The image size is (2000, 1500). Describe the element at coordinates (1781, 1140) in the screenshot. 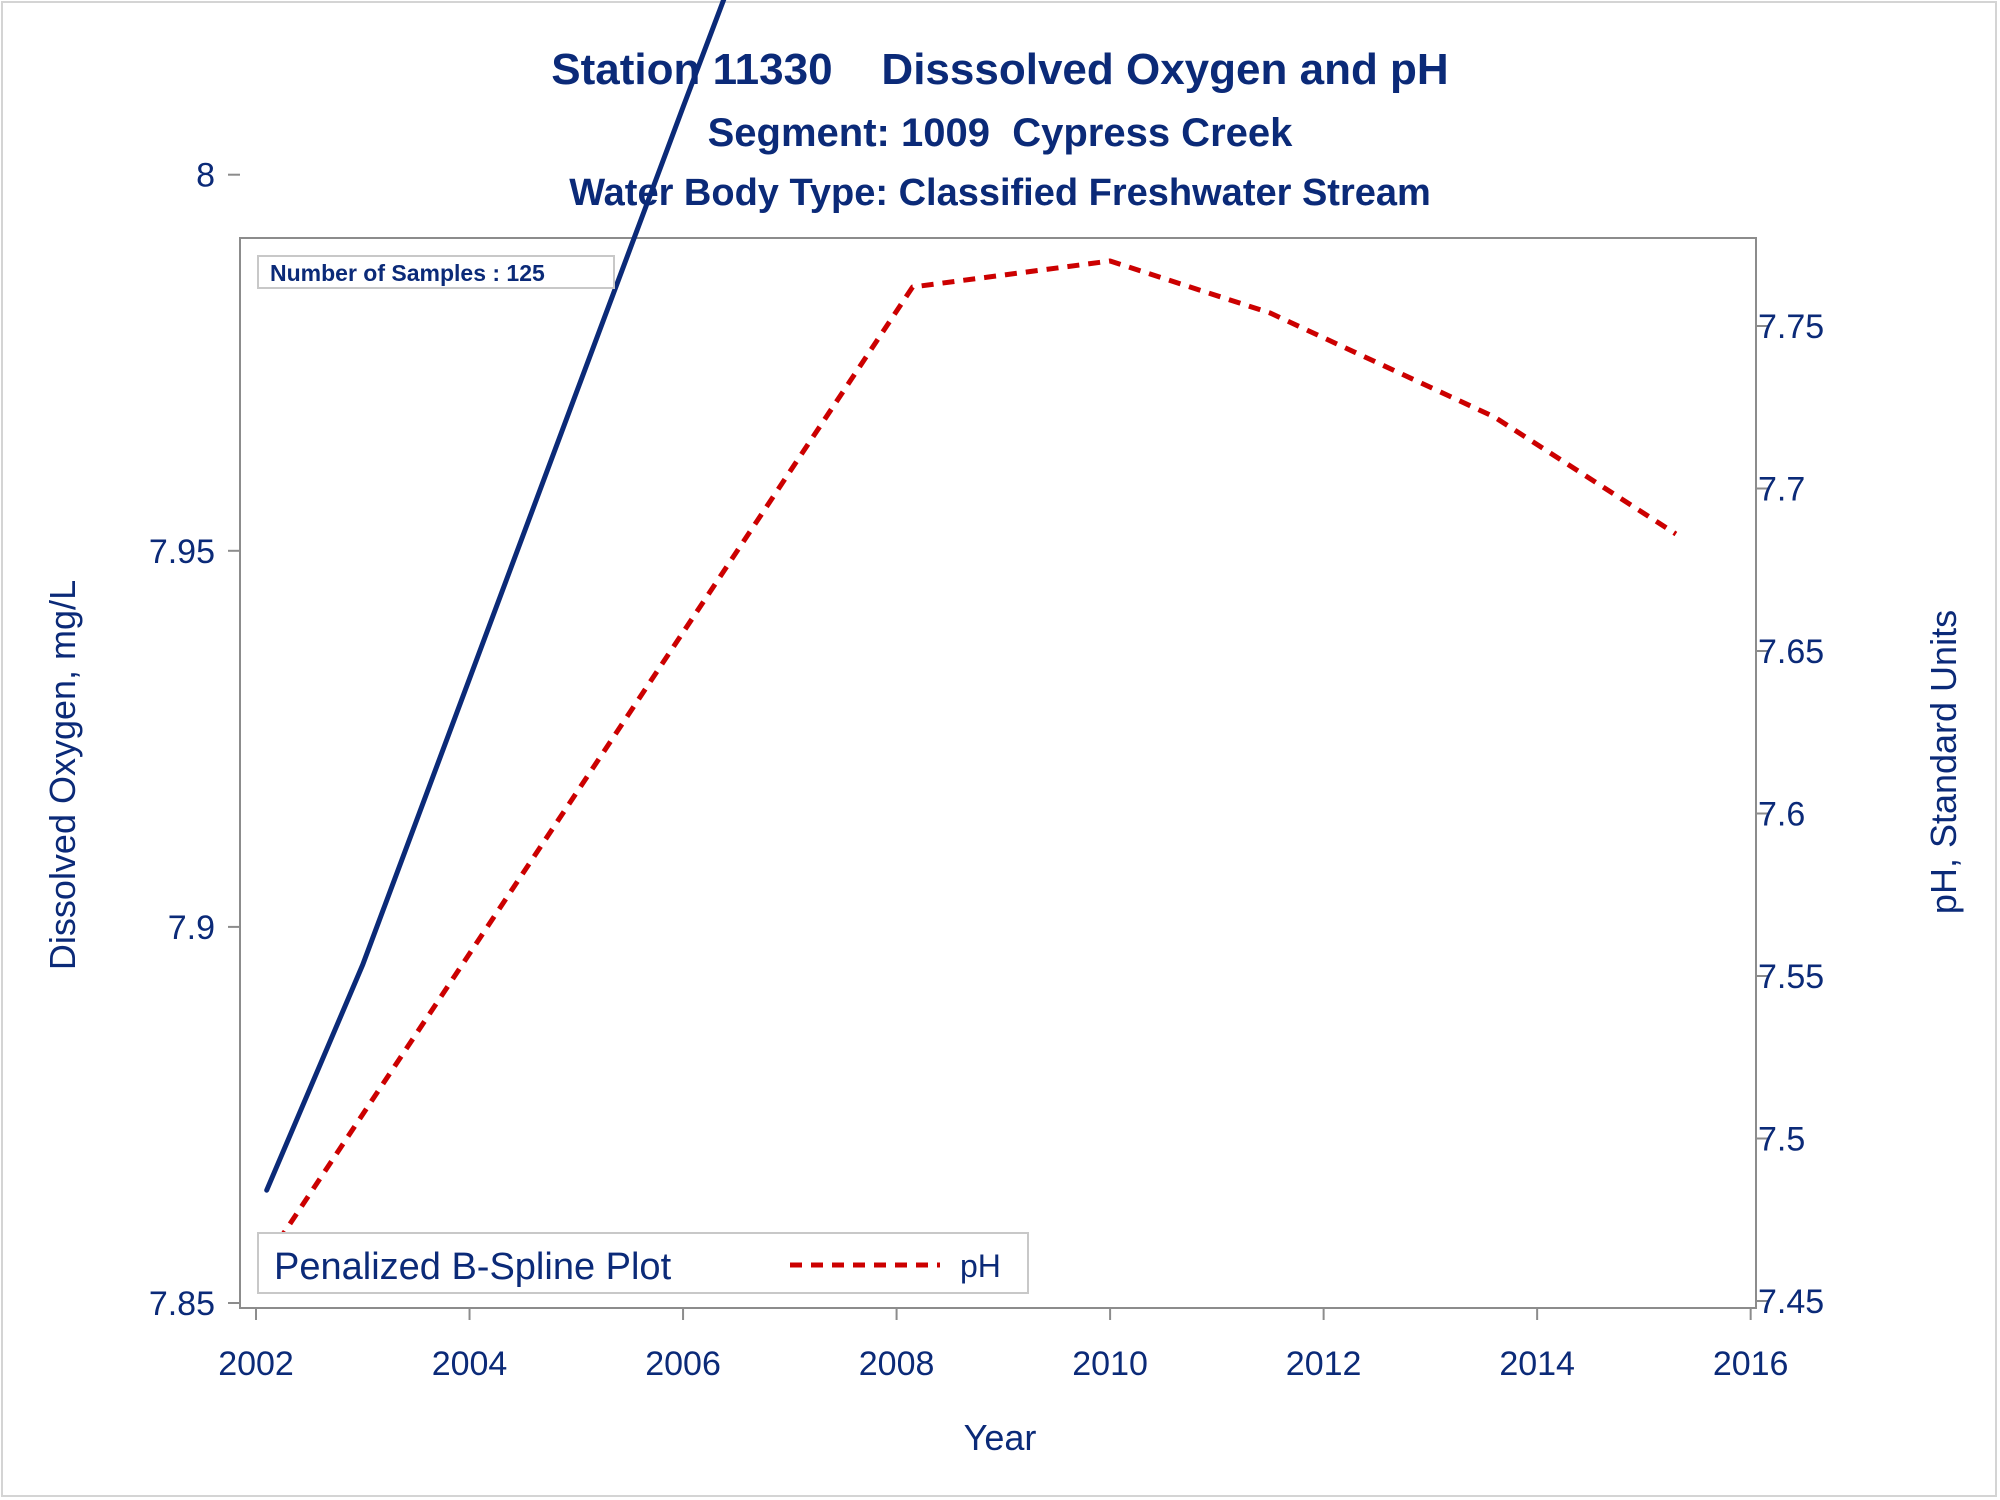

I see `y-right-tick-label: 7.5` at that location.